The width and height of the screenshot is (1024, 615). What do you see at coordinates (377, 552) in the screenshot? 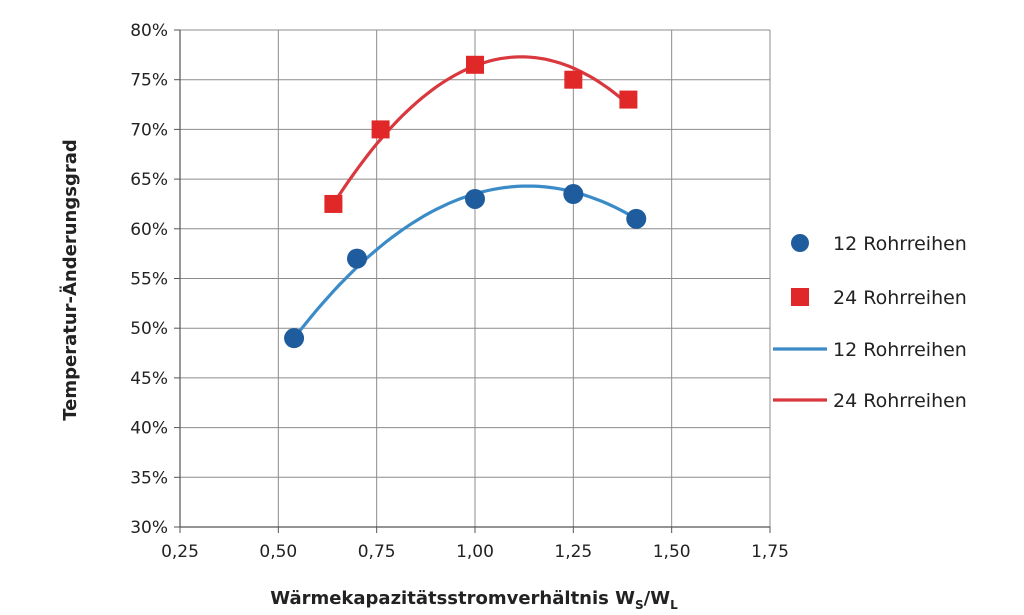
I see `x-tick-label: 0,75` at bounding box center [377, 552].